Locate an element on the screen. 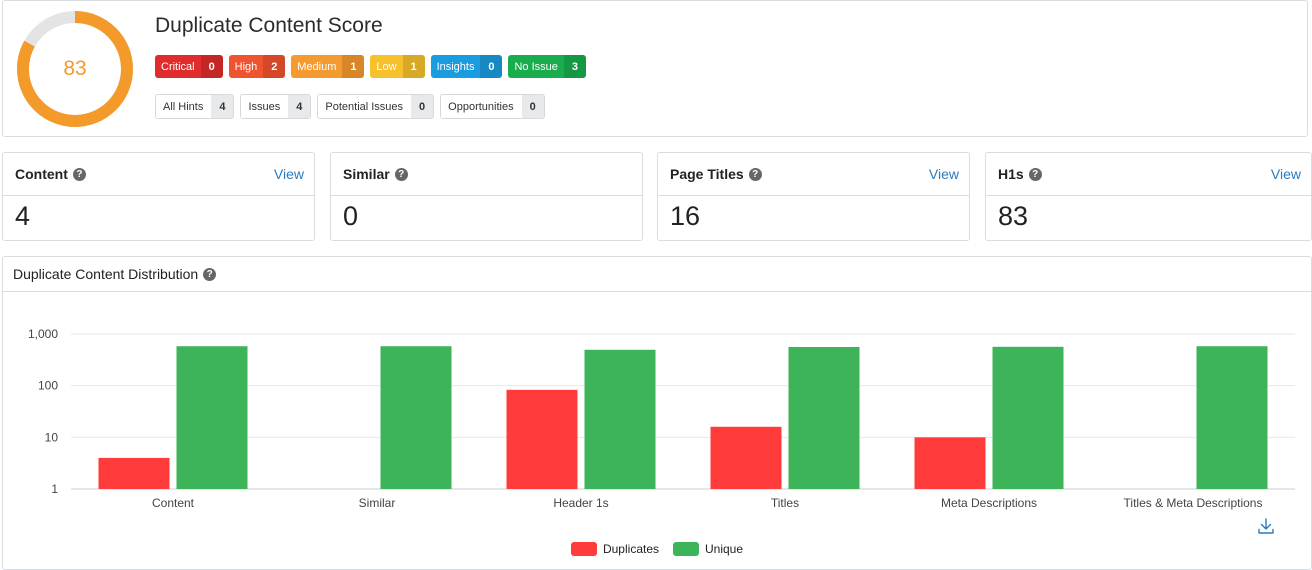  legend-item-unique: Unique is located at coordinates (708, 549).